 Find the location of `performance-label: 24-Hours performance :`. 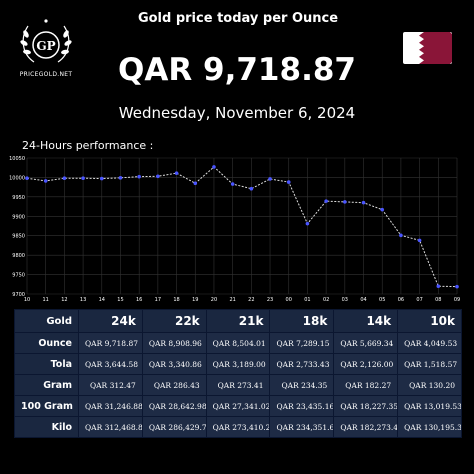

performance-label: 24-Hours performance : is located at coordinates (88, 145).